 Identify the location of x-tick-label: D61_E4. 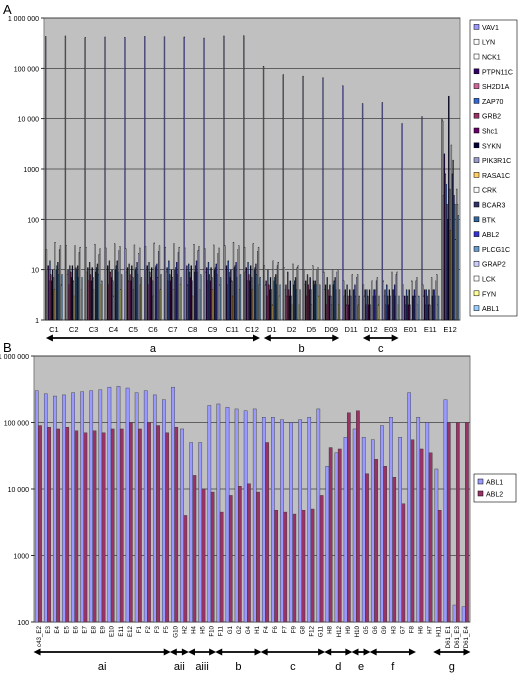
(466, 636).